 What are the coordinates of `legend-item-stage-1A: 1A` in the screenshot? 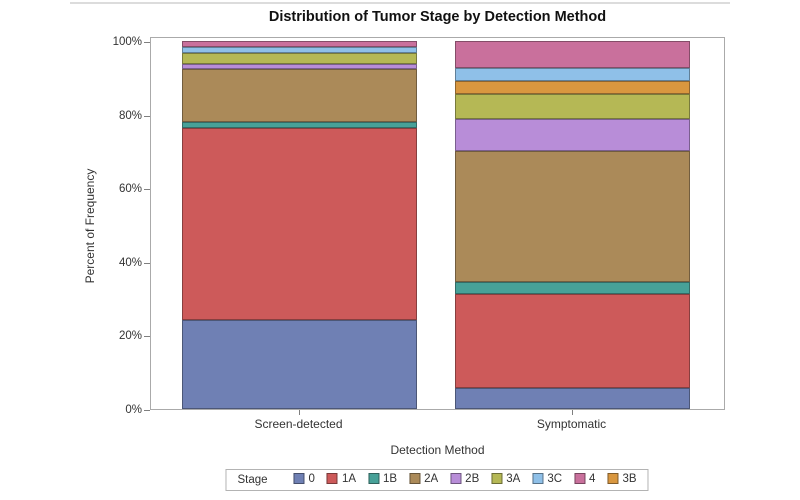 It's located at (341, 478).